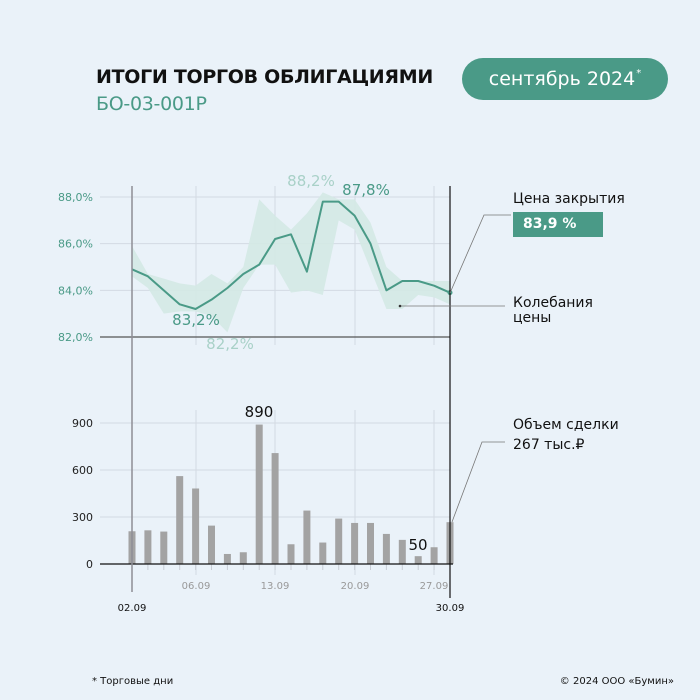 The width and height of the screenshot is (700, 700). I want to click on x-label-end: 30.09, so click(450, 608).